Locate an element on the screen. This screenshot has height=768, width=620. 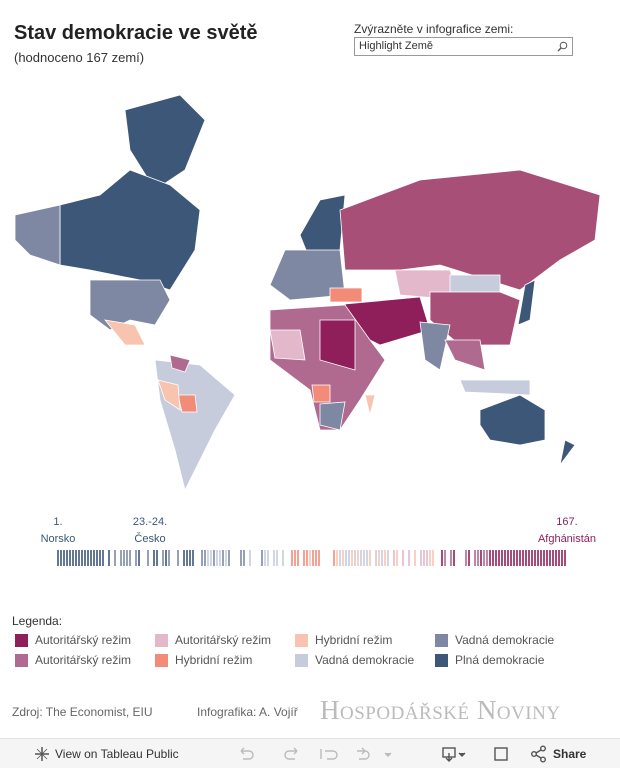
legend-label: Plná demokracie is located at coordinates (500, 660).